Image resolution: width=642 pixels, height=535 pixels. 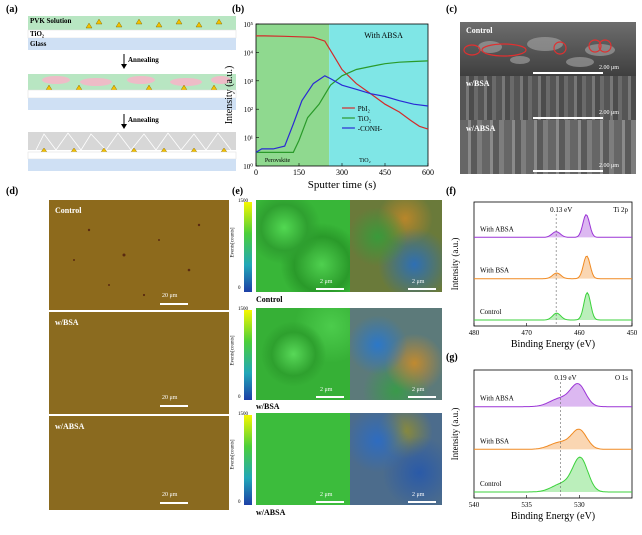 I want to click on colorbar-title-1: Events[counts], so click(x=233, y=242).